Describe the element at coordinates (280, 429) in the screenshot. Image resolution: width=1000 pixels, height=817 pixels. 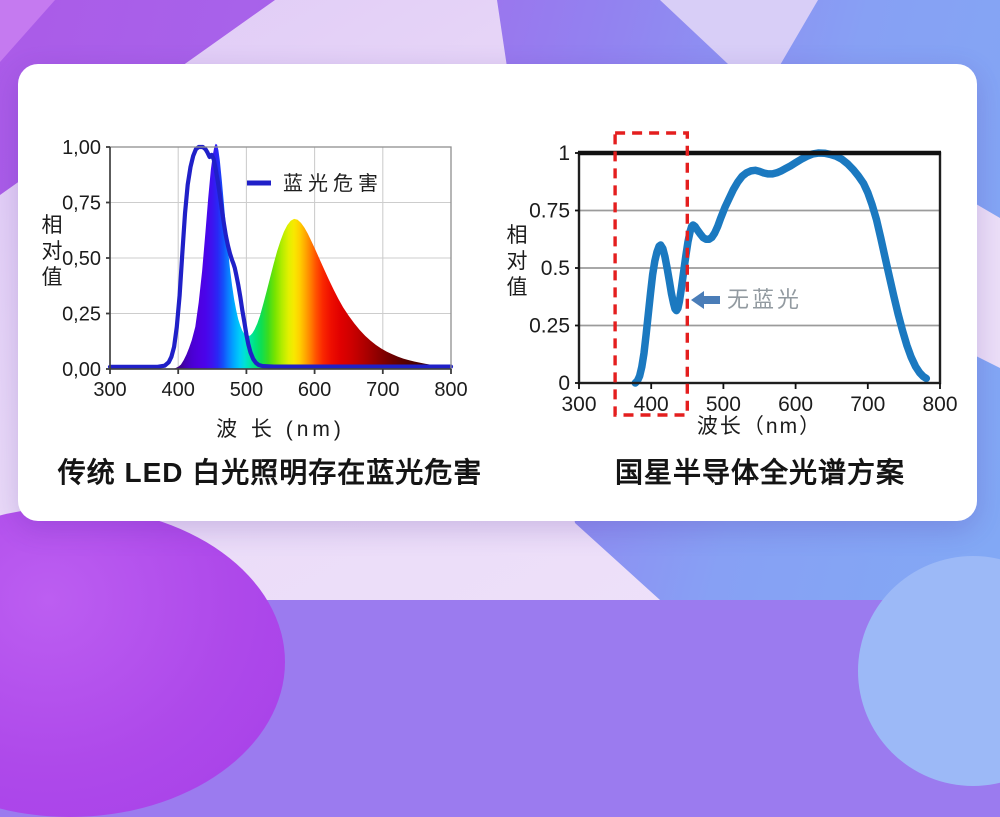
I see `x-axis-title: 波 长 (nm)` at that location.